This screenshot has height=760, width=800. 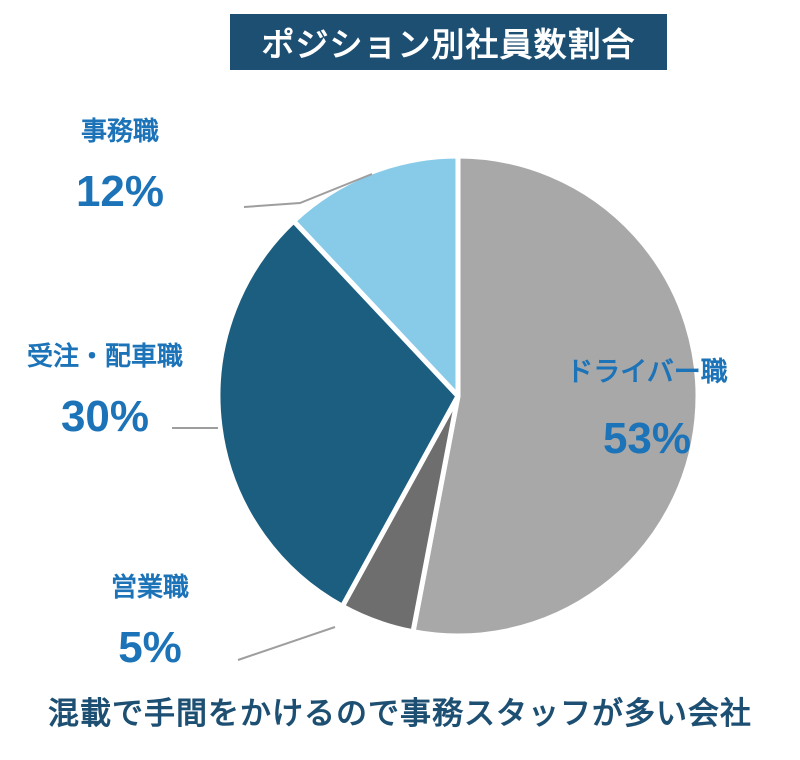 I want to click on slice-value-label: 5%, so click(x=150, y=647).